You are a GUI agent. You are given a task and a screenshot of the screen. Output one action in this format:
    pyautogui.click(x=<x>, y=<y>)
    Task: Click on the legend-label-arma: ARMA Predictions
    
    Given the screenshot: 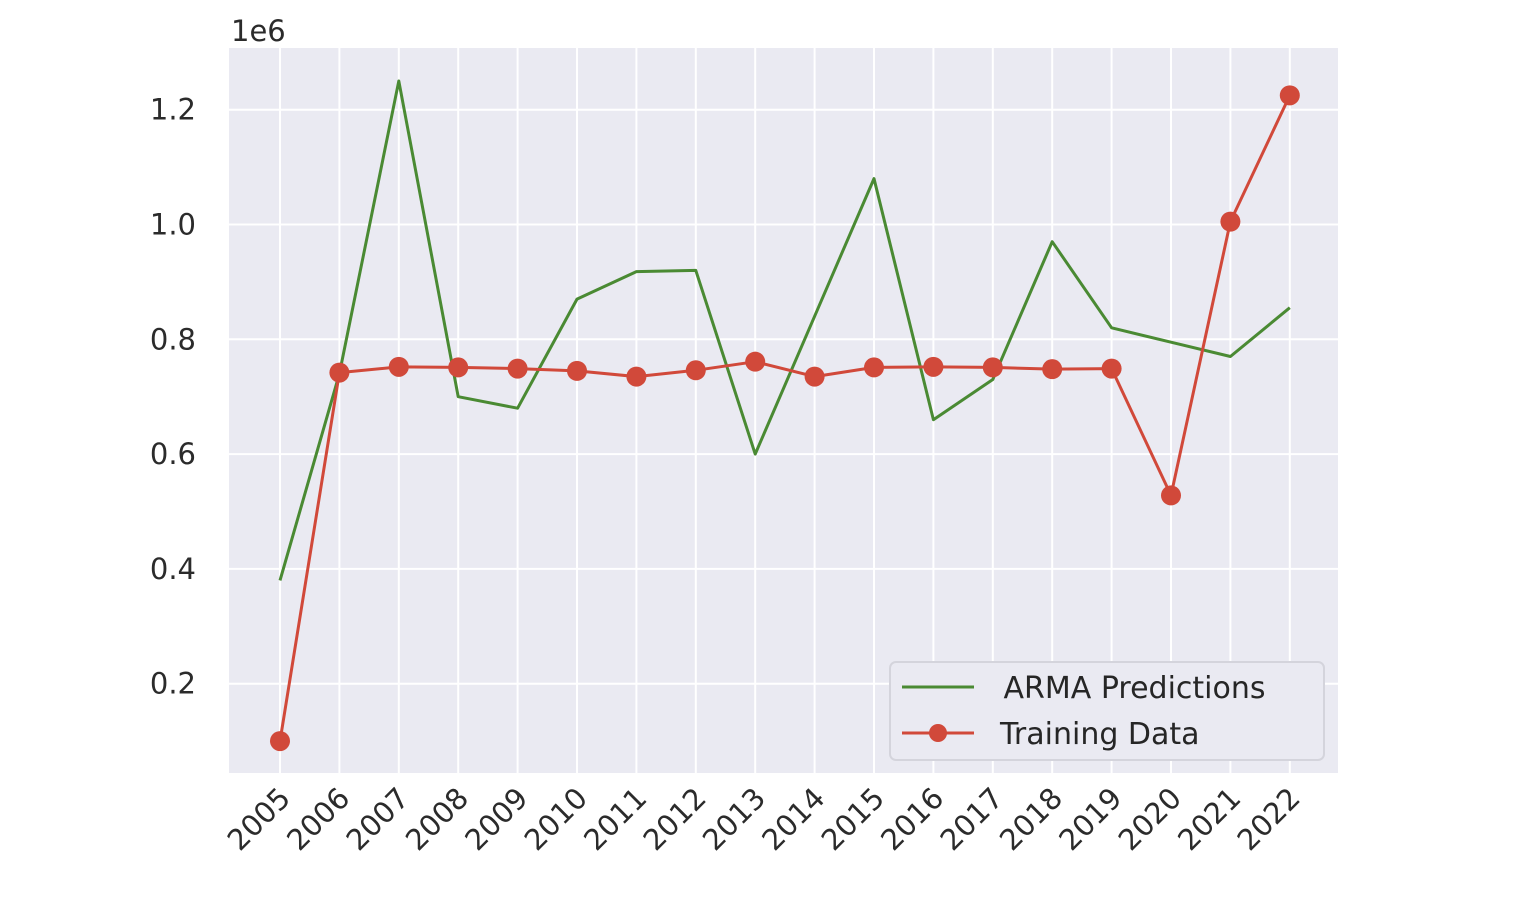 What is the action you would take?
    pyautogui.click(x=1130, y=688)
    